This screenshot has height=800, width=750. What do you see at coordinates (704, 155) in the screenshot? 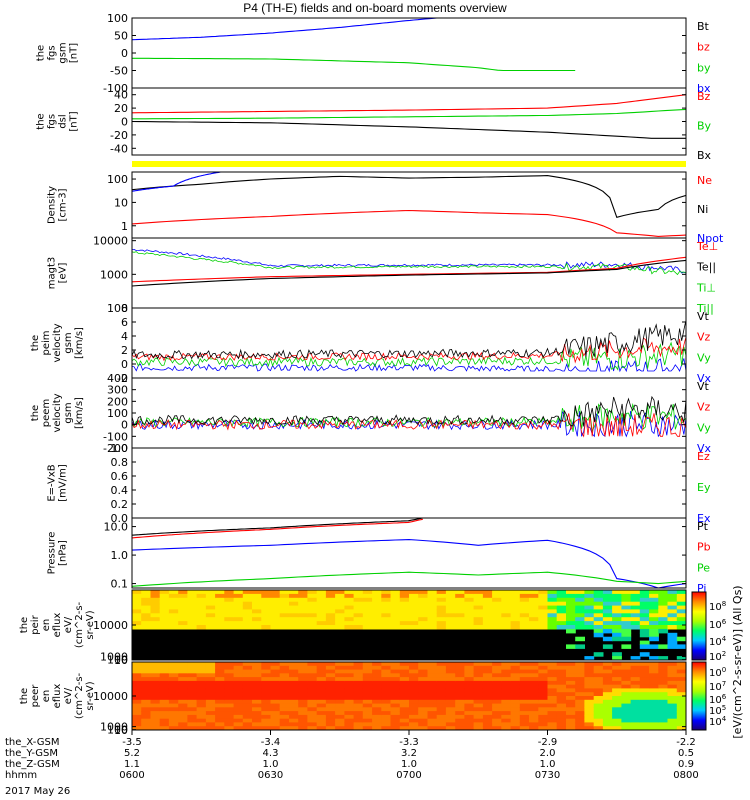
I see `legend-entry-Bx: Bx` at bounding box center [704, 155].